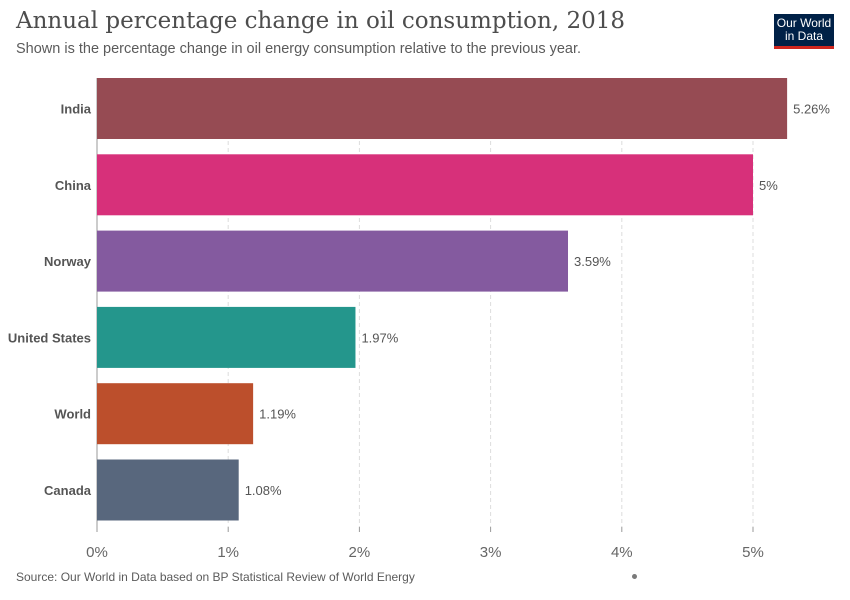 Image resolution: width=850 pixels, height=600 pixels. What do you see at coordinates (49, 337) in the screenshot?
I see `category-label: United States` at bounding box center [49, 337].